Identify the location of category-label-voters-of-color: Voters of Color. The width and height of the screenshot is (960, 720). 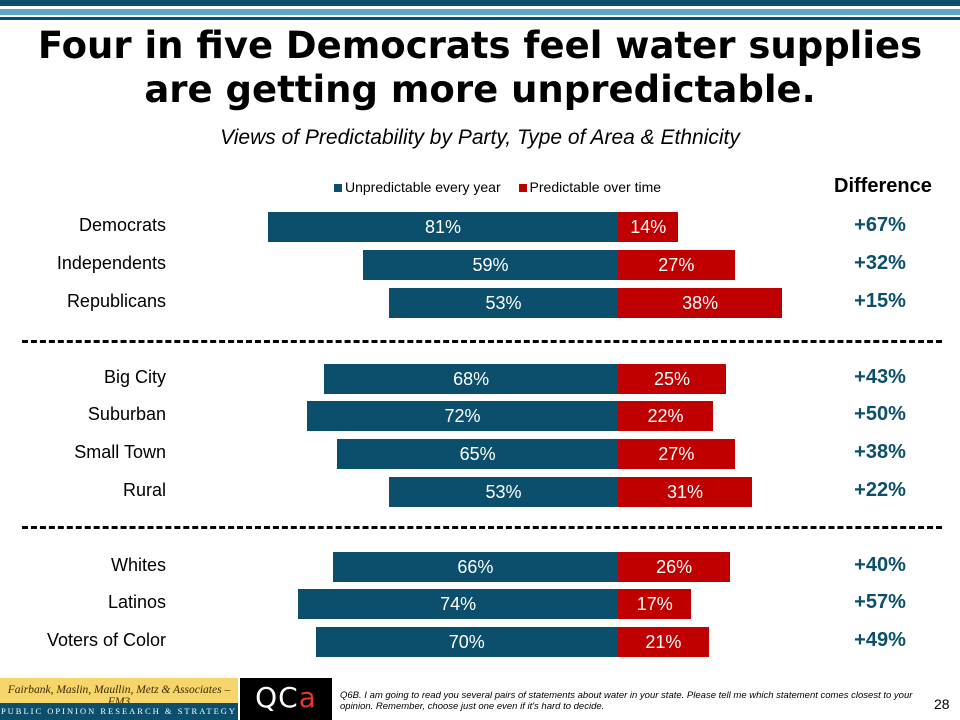
(106, 640).